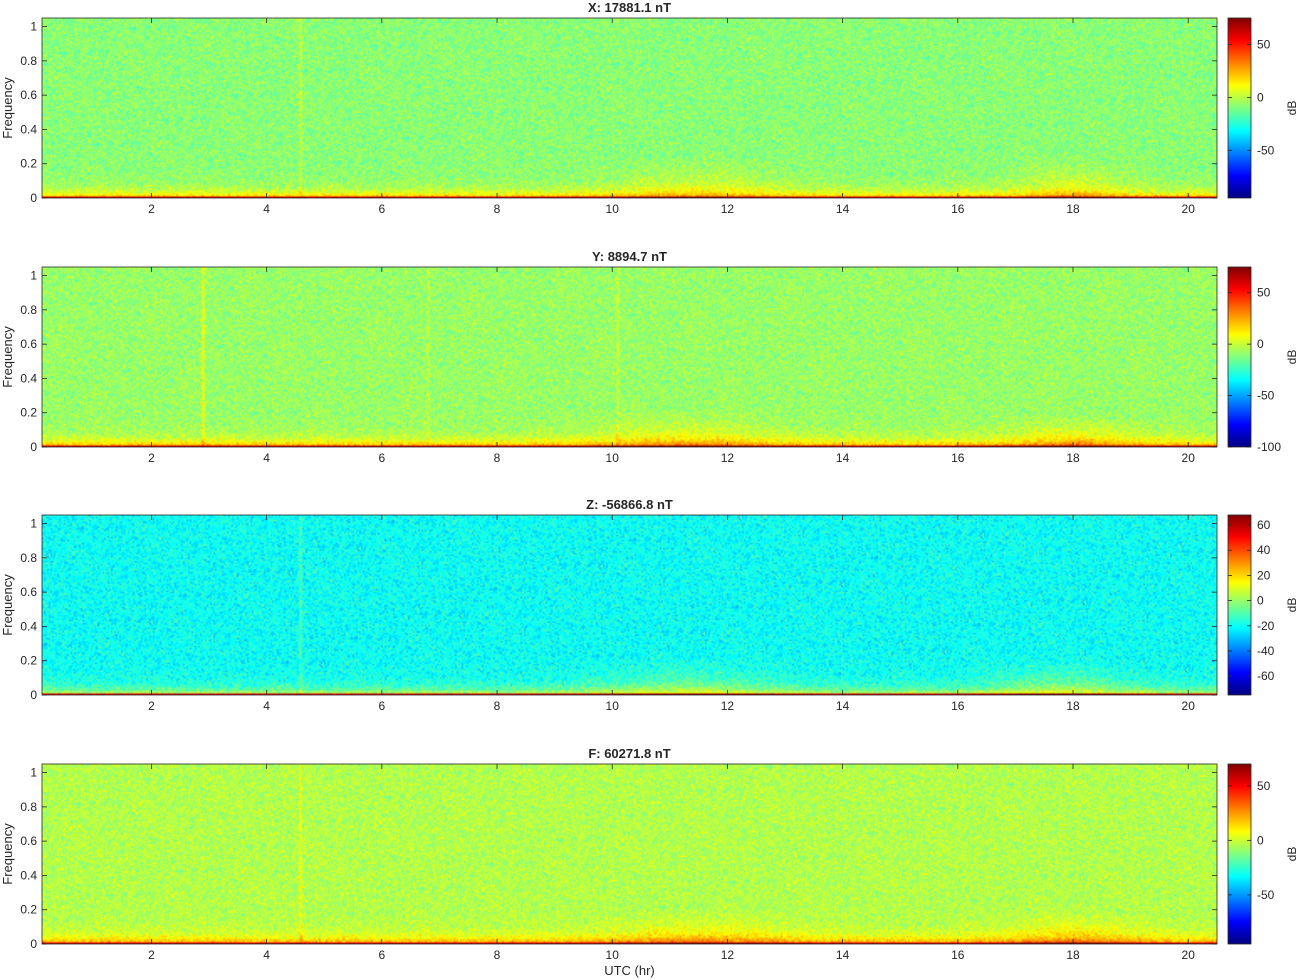 This screenshot has width=1305, height=980. Describe the element at coordinates (1269, 447) in the screenshot. I see `colorbar-tick-label: -100` at that location.